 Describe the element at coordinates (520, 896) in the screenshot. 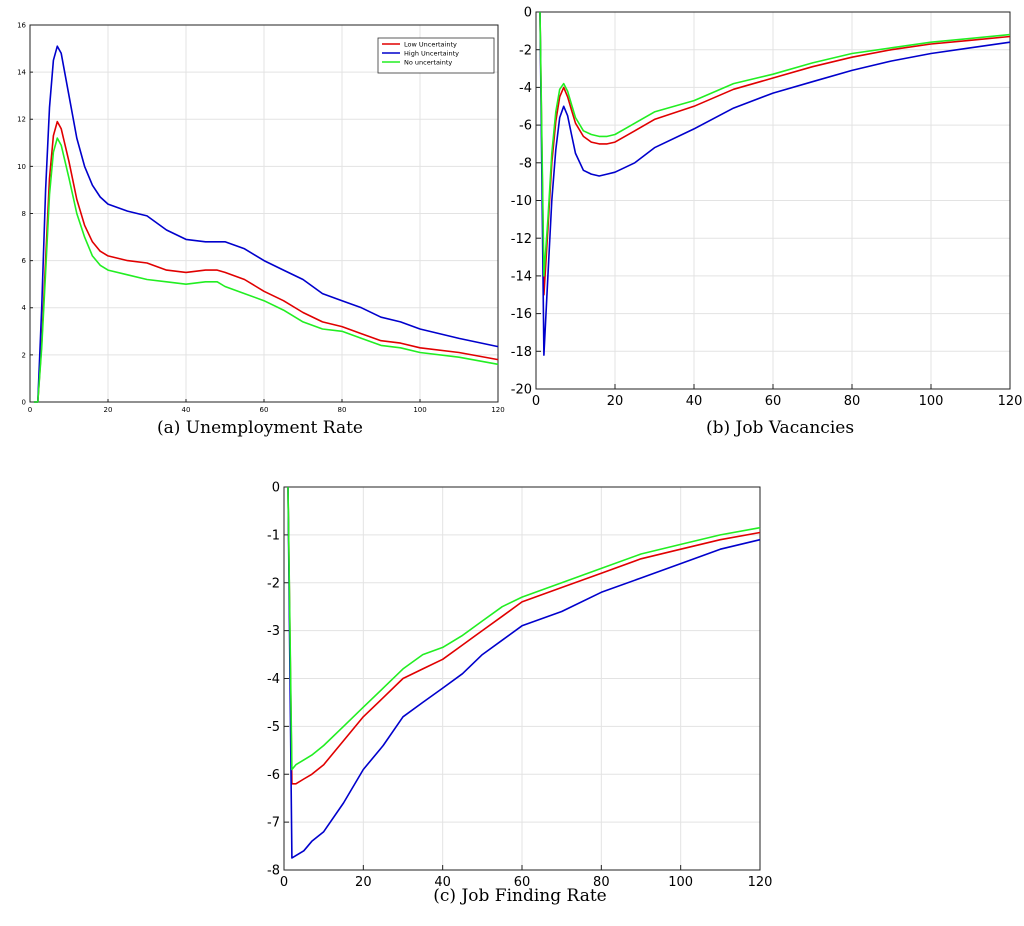

I see `caption-job-finding-rate: (c) Job Finding Rate` at that location.